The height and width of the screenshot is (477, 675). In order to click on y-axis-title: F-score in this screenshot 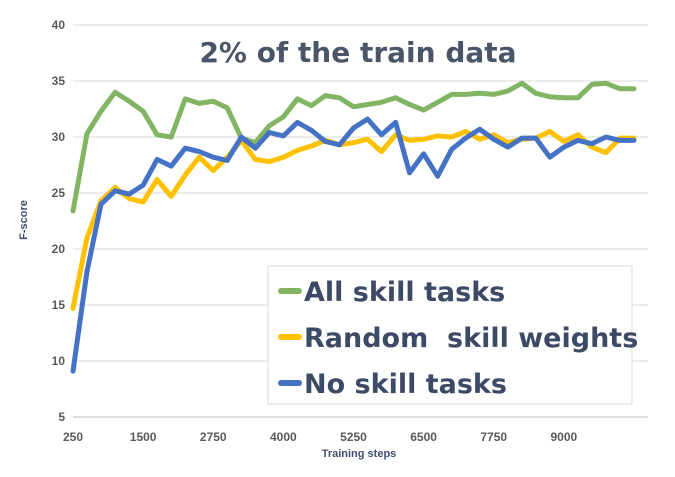, I will do `click(24, 220)`.